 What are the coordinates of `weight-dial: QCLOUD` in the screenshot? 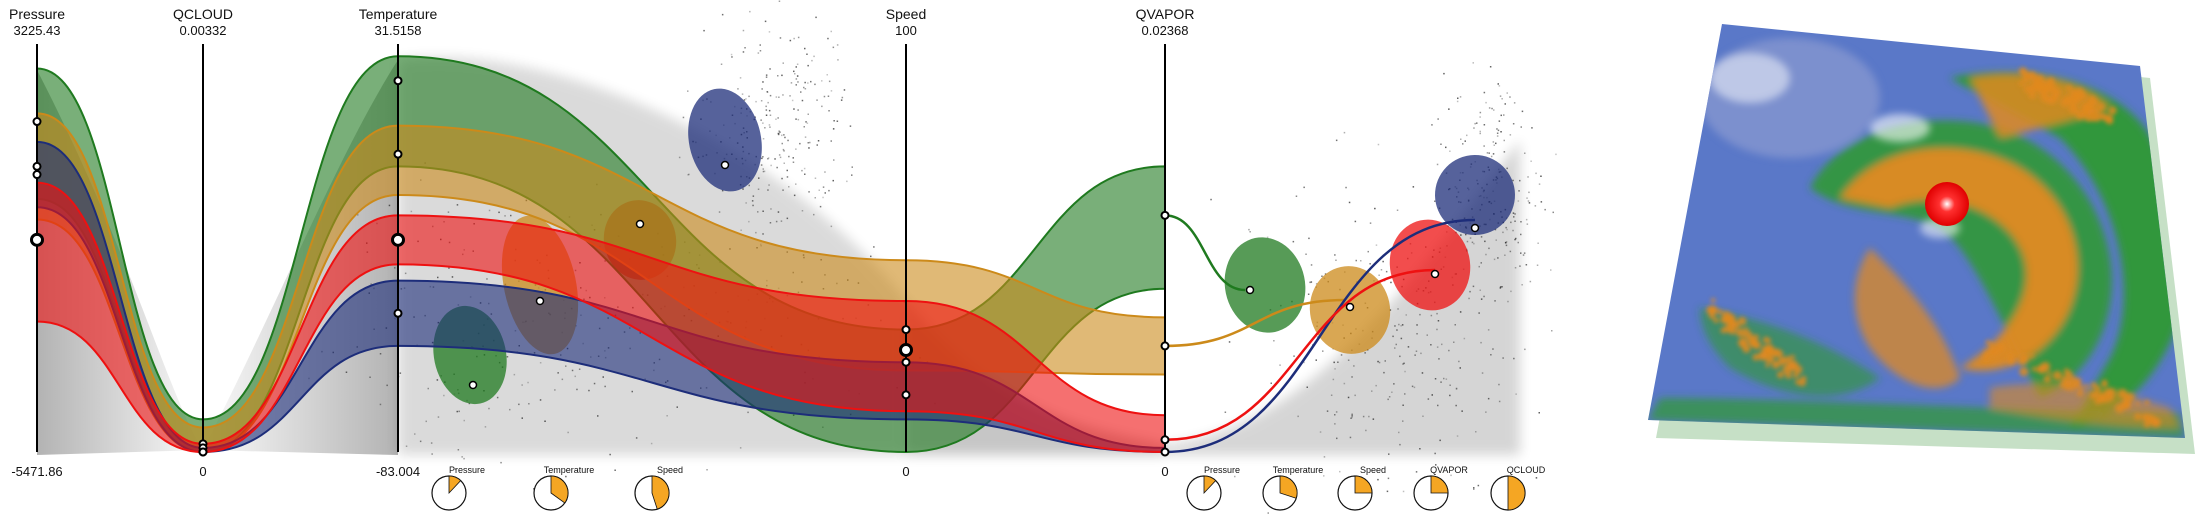 It's located at (1518, 488).